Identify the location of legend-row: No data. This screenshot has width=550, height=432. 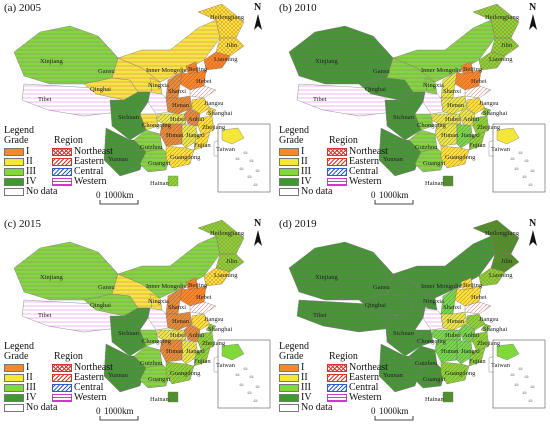
(30, 408).